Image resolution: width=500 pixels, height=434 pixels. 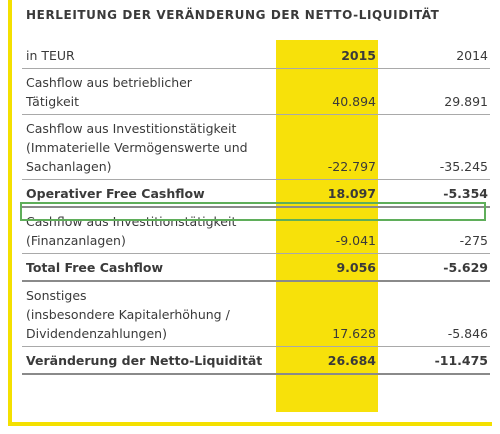 I want to click on table-header-row: in TEUR 2015 2014, so click(x=256, y=54).